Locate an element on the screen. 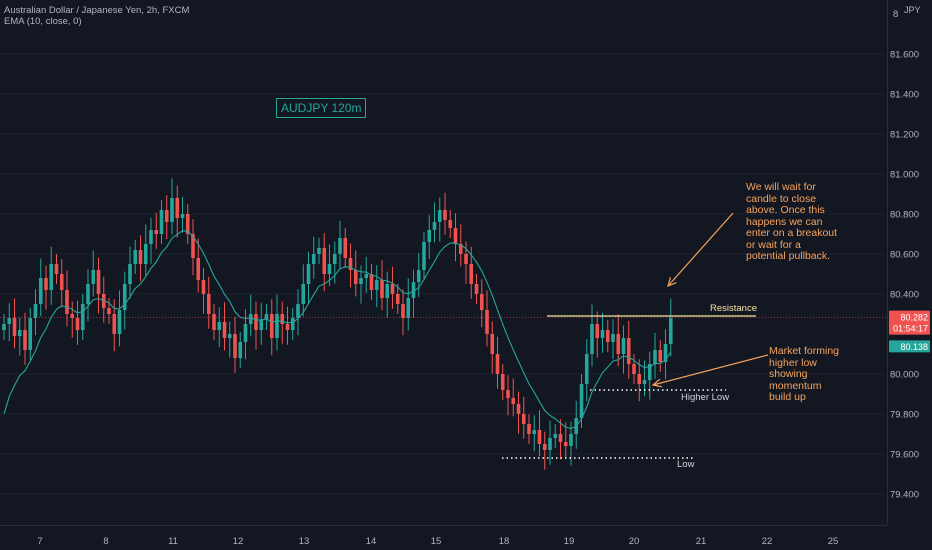 This screenshot has width=932, height=550. price-tick: 79.800 is located at coordinates (904, 415).